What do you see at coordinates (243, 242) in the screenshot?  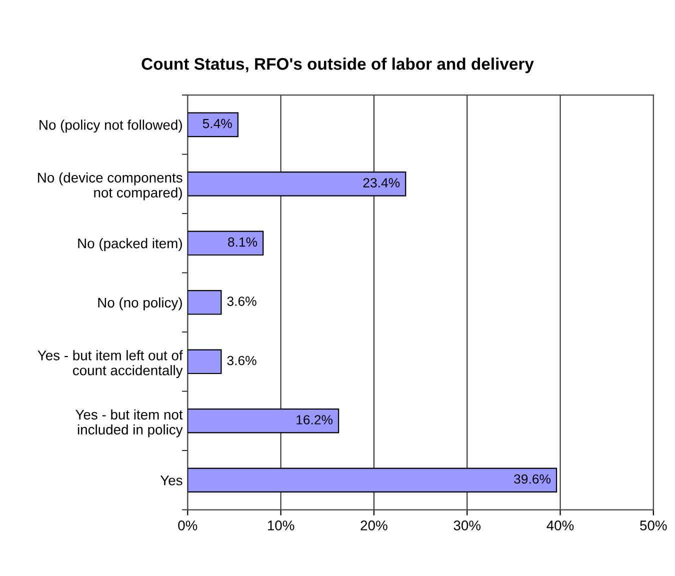 I see `data-label: 8.1%` at bounding box center [243, 242].